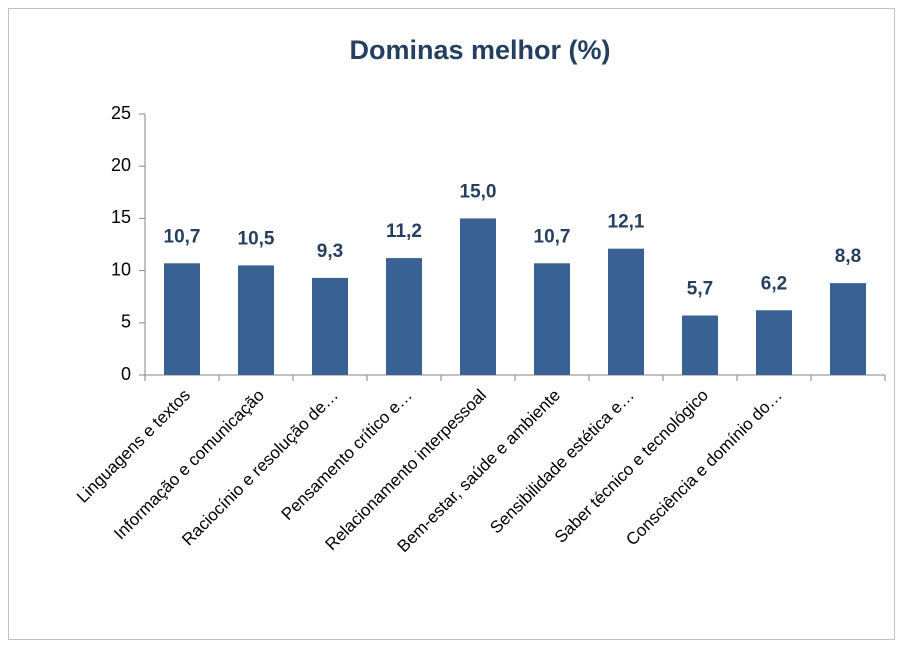 The width and height of the screenshot is (902, 648). What do you see at coordinates (479, 50) in the screenshot?
I see `chart-title: Dominas melhor (%)` at bounding box center [479, 50].